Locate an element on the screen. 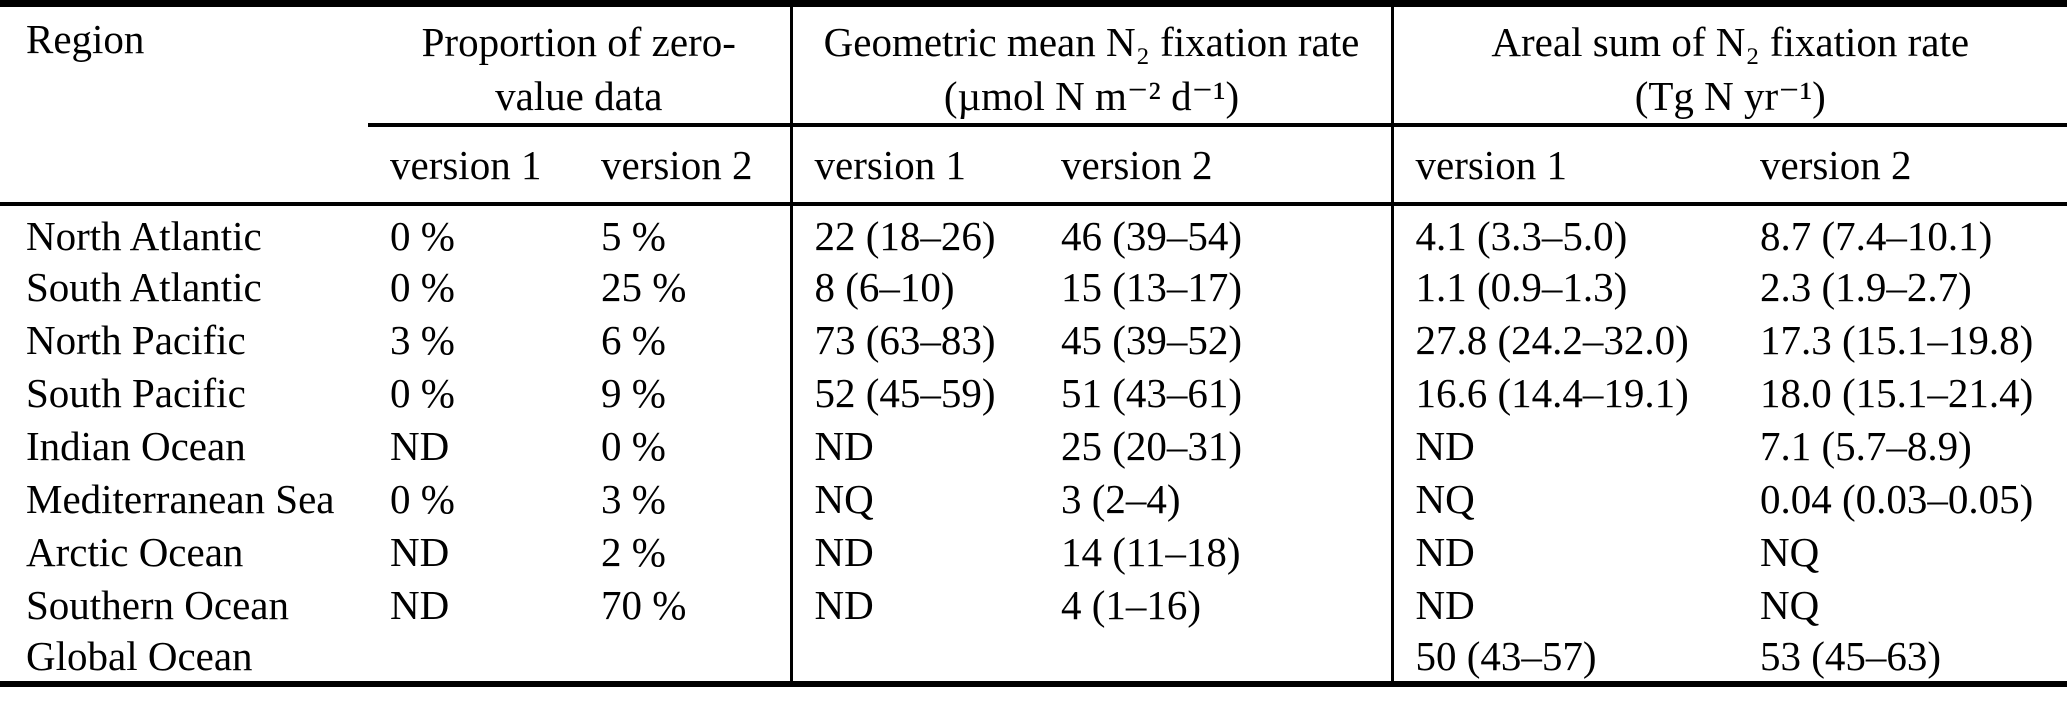 The height and width of the screenshot is (702, 2067). data-cell: 25 (20–31) is located at coordinates (1152, 445).